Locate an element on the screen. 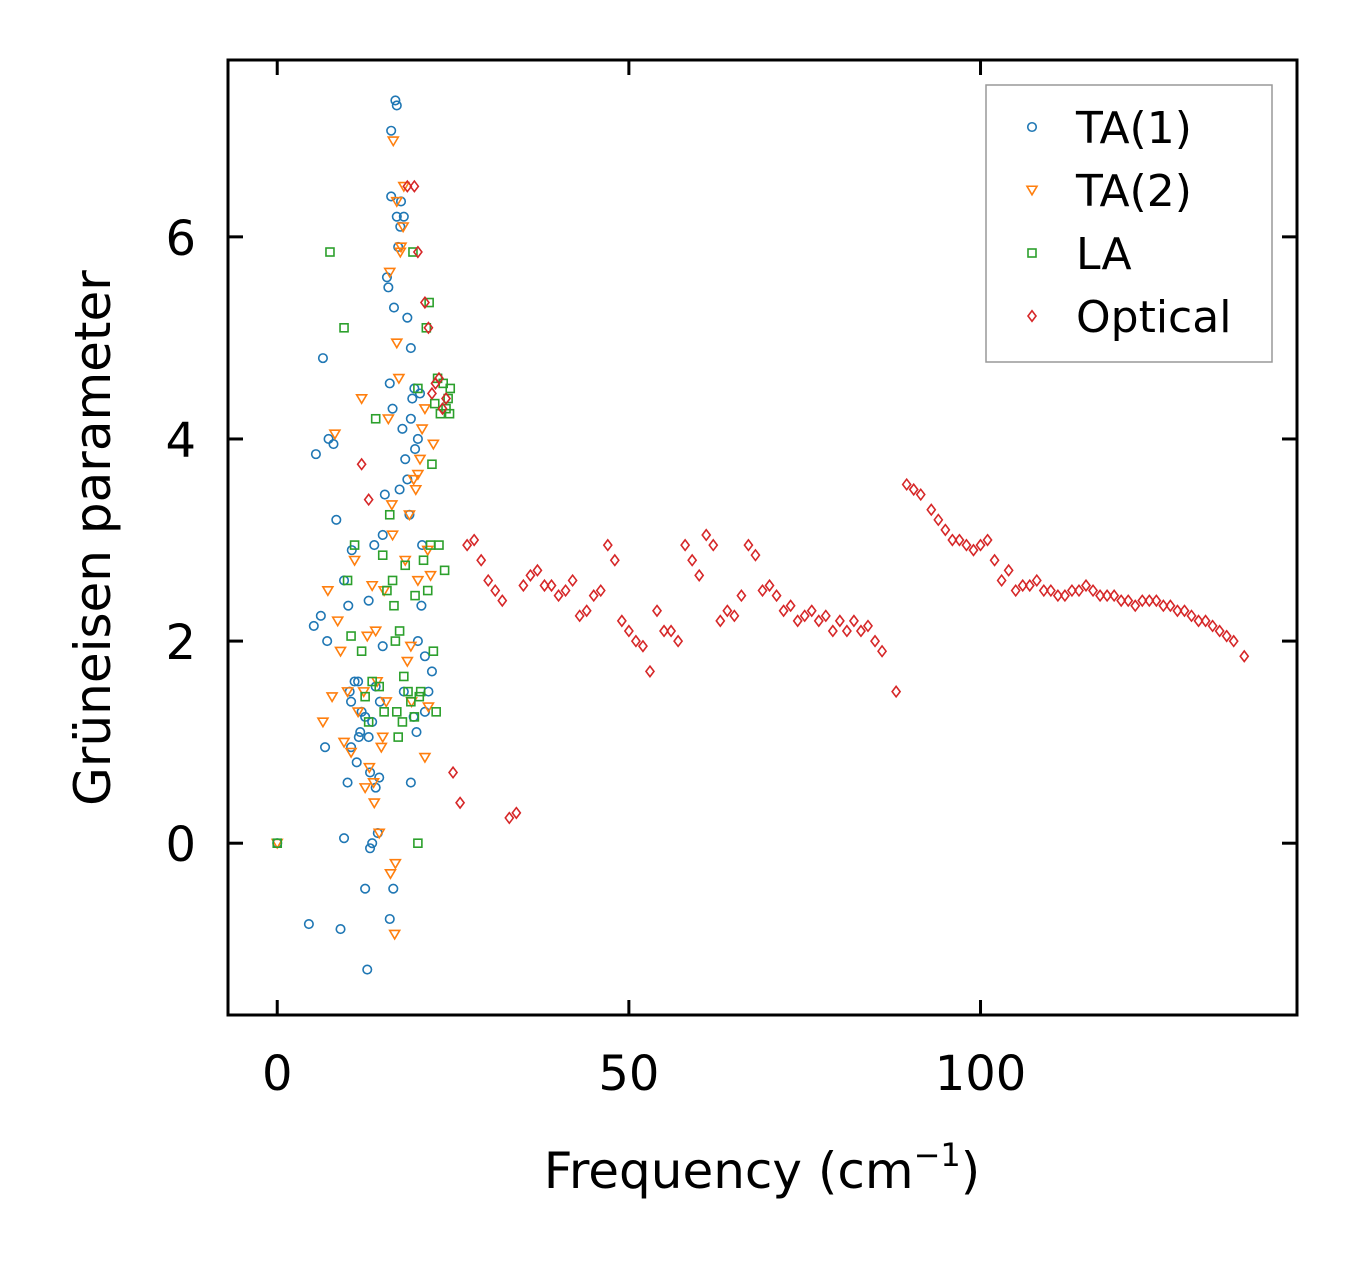 The image size is (1357, 1264). x-tick-label: 100 is located at coordinates (981, 1074).